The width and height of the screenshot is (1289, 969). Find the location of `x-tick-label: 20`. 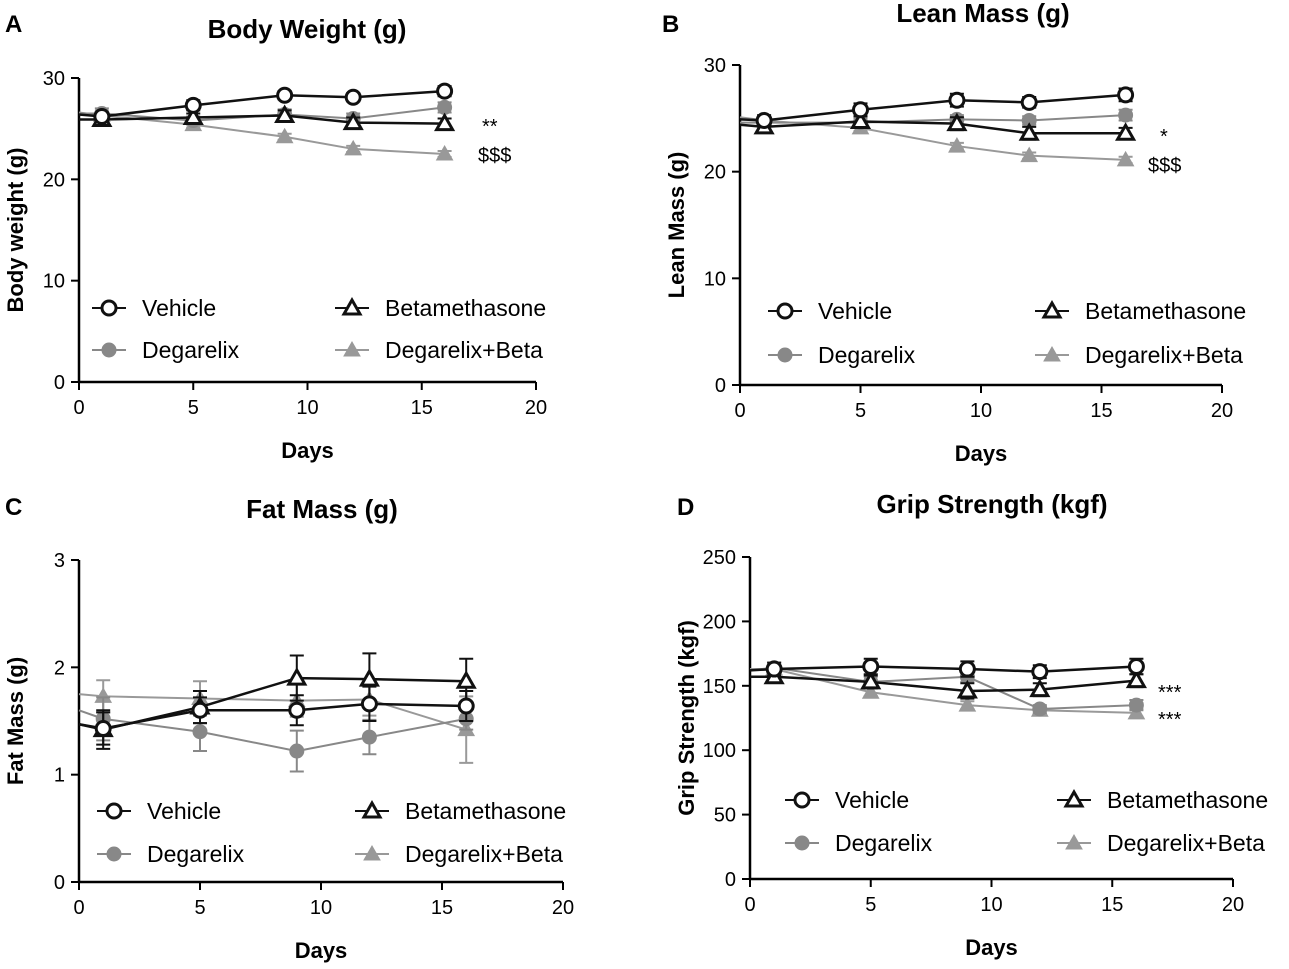

x-tick-label: 20 is located at coordinates (563, 908).